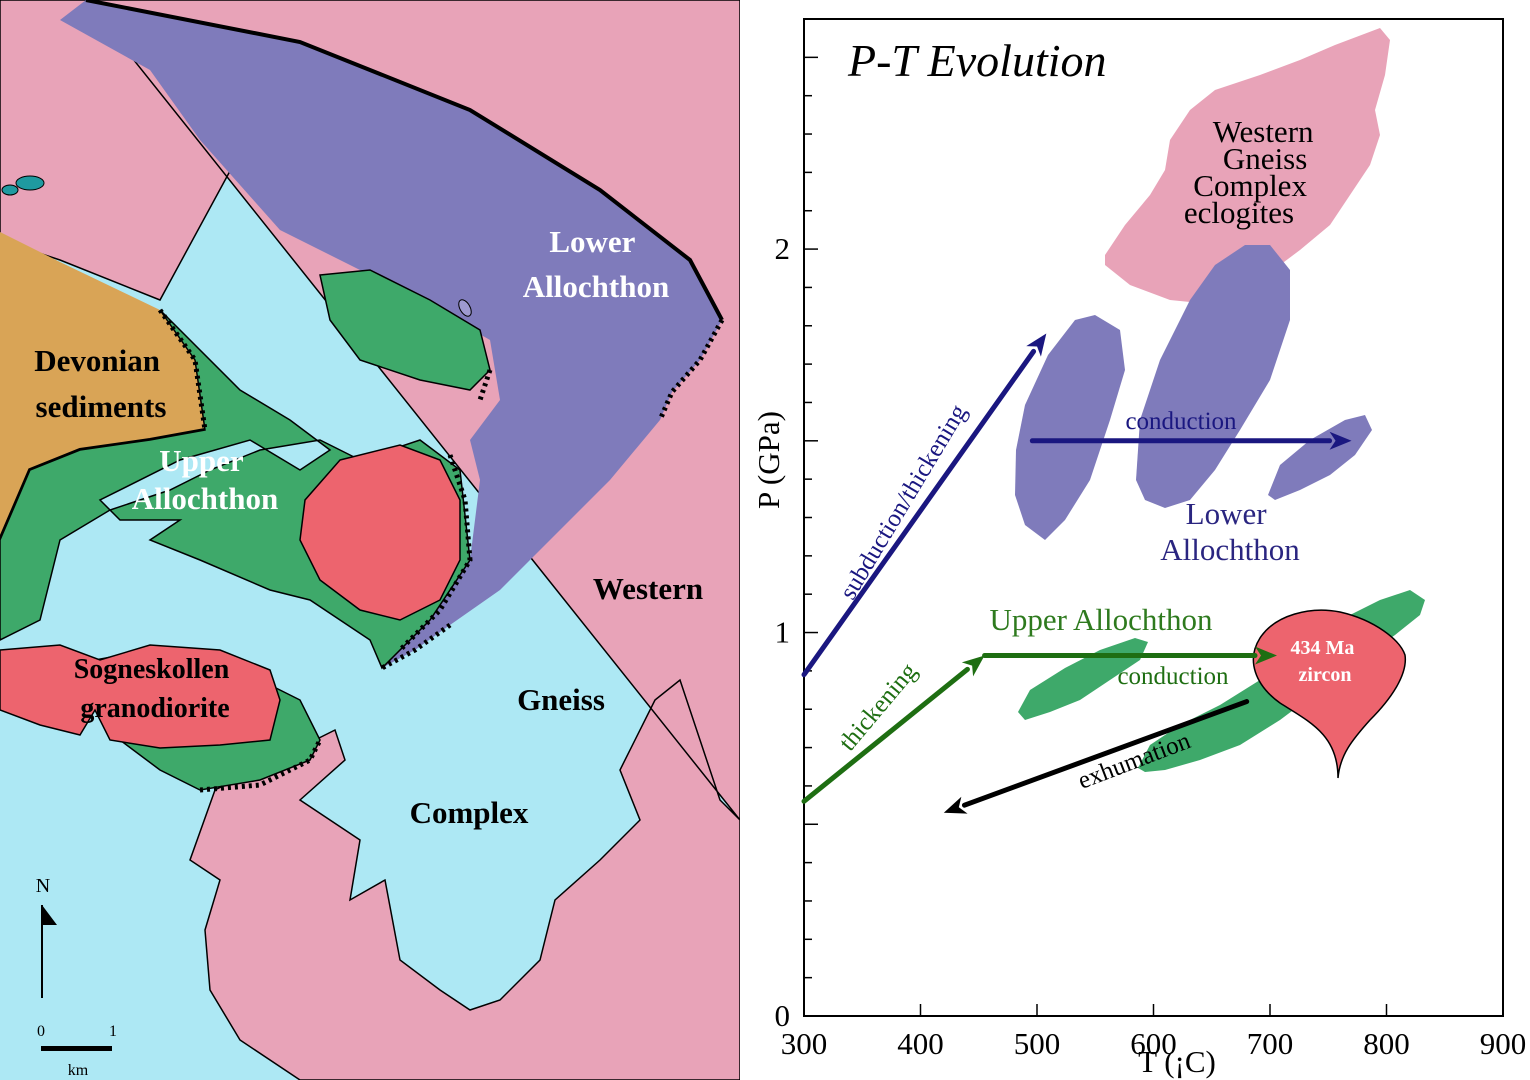 Image resolution: width=1530 pixels, height=1080 pixels. What do you see at coordinates (435, 553) in the screenshot?
I see `dotted-contact-central` at bounding box center [435, 553].